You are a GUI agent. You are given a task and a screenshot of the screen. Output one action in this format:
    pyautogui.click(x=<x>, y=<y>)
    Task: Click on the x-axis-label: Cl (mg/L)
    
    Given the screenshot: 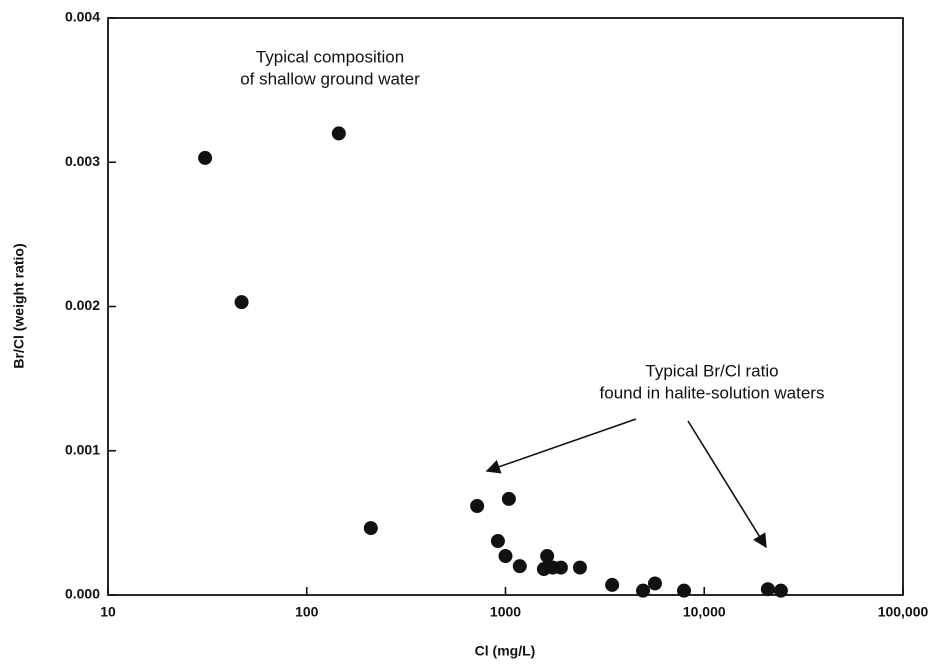 What is the action you would take?
    pyautogui.click(x=505, y=651)
    